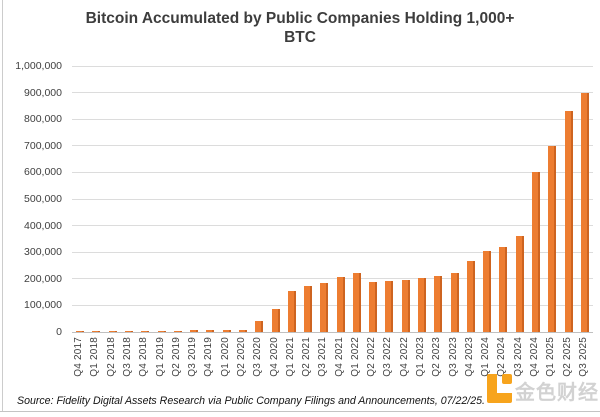  What do you see at coordinates (469, 357) in the screenshot?
I see `x-axis-tick-label: Q4 2023` at bounding box center [469, 357].